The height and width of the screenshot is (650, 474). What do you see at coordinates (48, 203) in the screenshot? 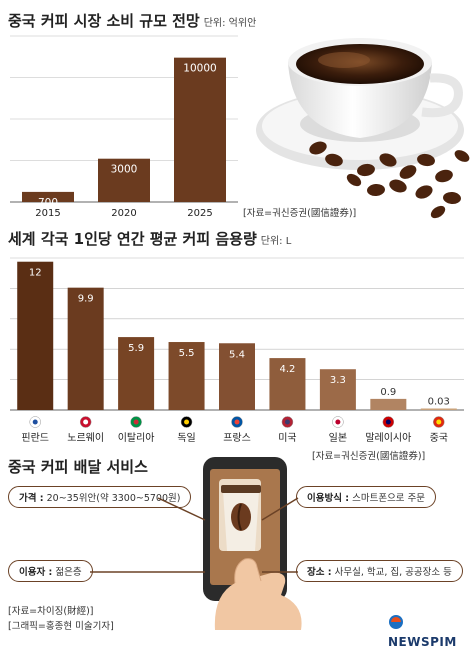
I see `chart1-value-label: 700` at bounding box center [48, 203].